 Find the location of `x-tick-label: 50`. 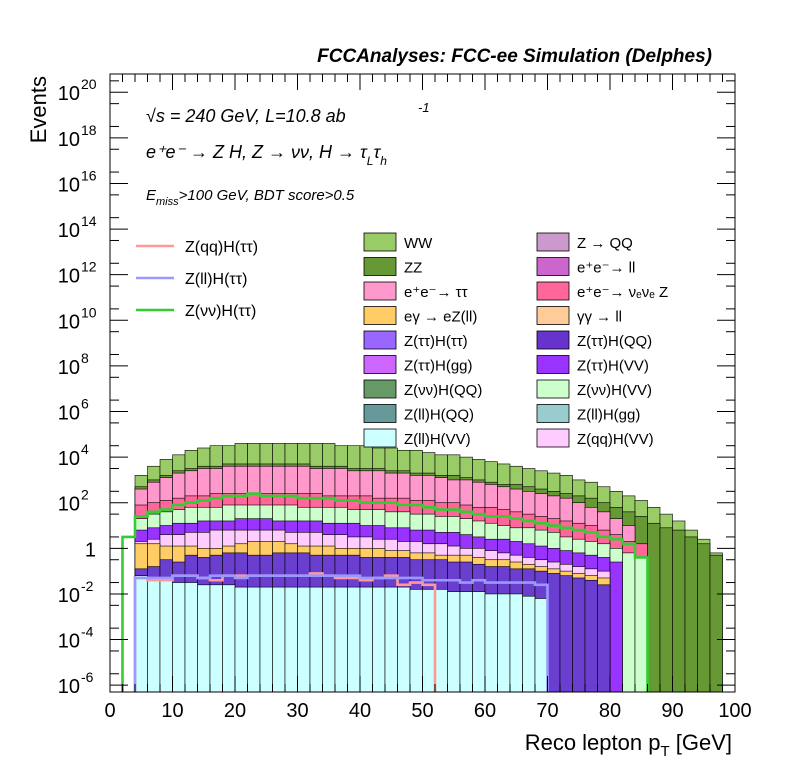

x-tick-label: 50 is located at coordinates (422, 711).